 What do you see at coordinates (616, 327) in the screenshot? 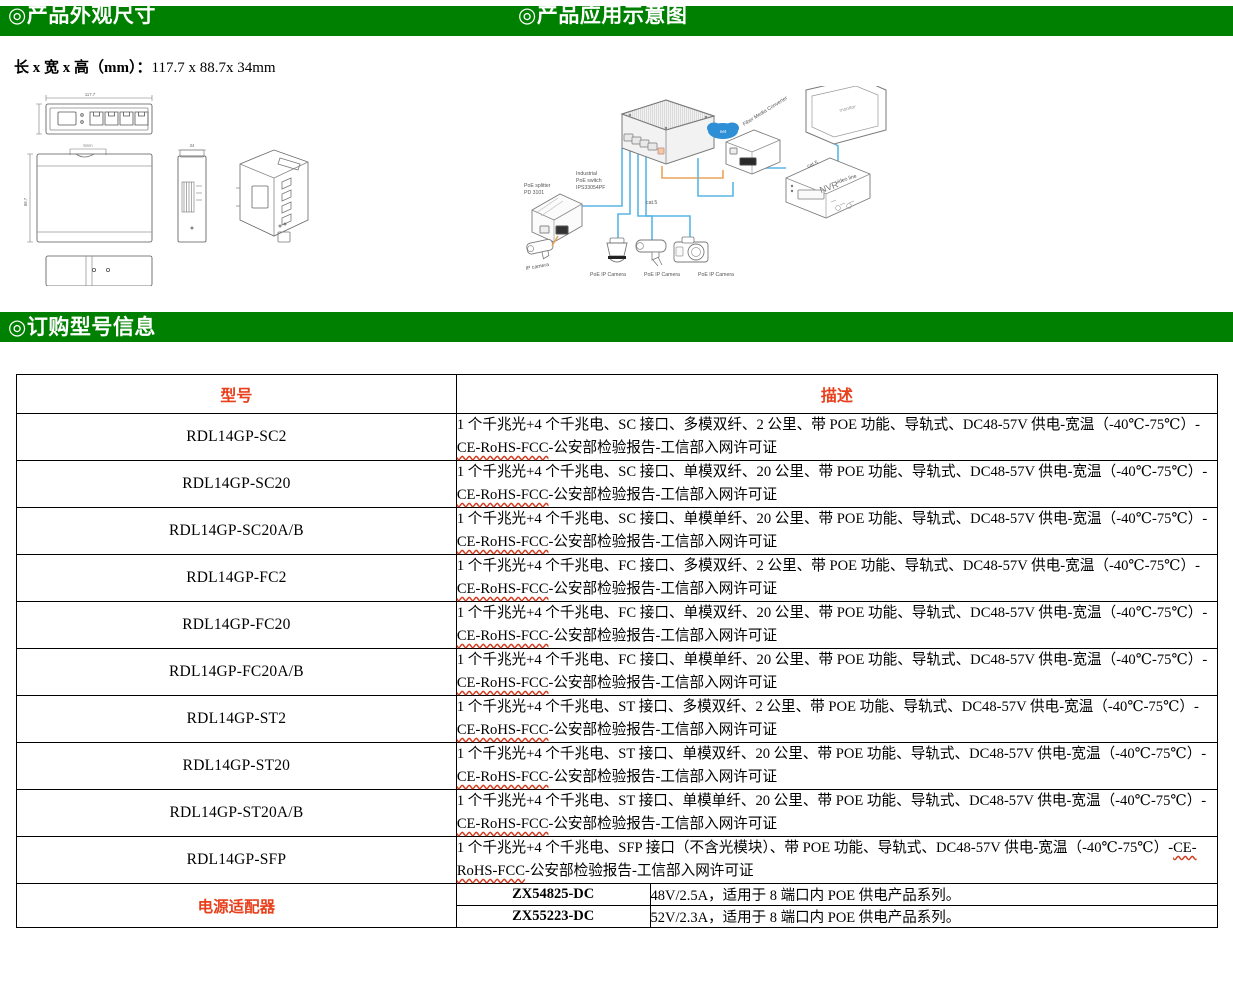
I see `section-bar-ordering` at bounding box center [616, 327].